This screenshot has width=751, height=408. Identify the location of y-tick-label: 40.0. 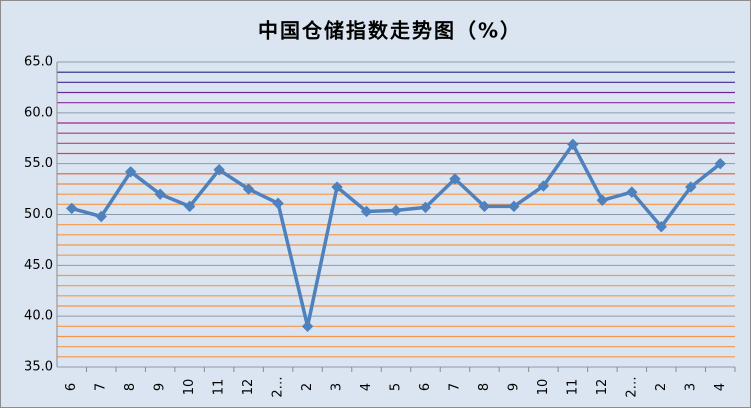
(38, 316).